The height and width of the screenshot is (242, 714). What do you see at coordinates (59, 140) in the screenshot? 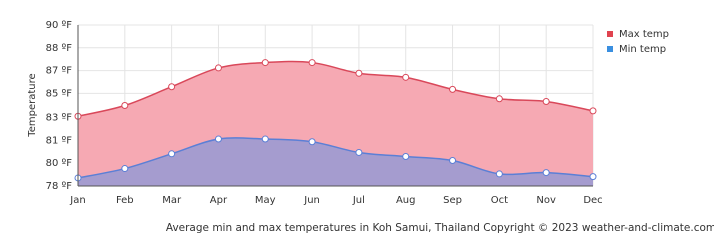
I see `y-tick-label: 81 ºF` at bounding box center [59, 140].